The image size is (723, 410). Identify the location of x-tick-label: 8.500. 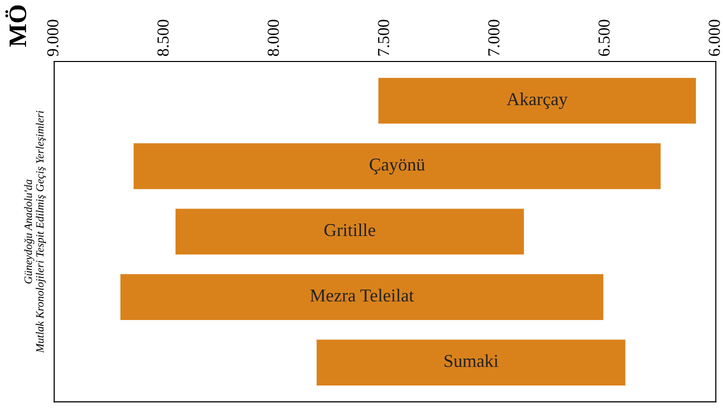
(163, 38).